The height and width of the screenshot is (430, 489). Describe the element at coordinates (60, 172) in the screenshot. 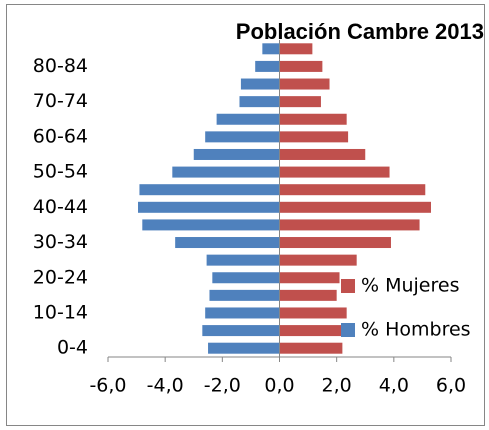

I see `y-tick-label: 50-54` at that location.